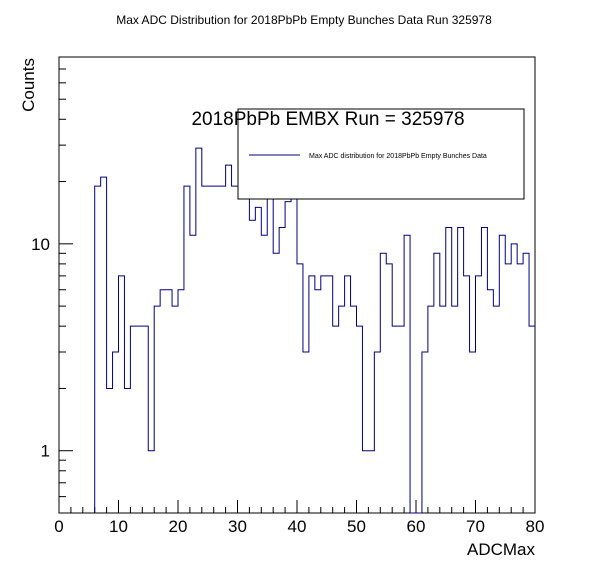  Describe the element at coordinates (475, 526) in the screenshot. I see `x-tick-label: 70` at that location.